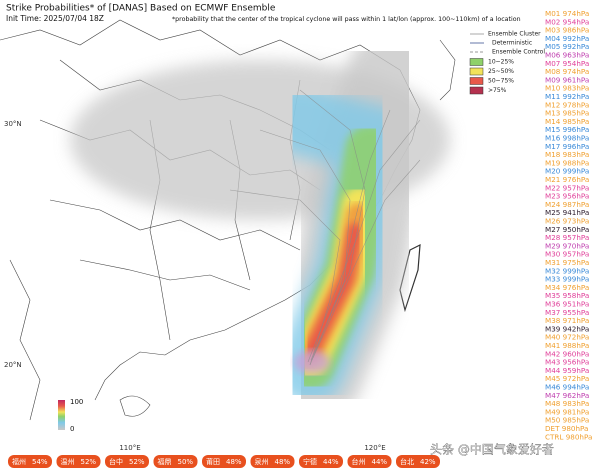 Image resolution: width=600 pixels, height=470 pixels. Describe the element at coordinates (567, 138) in the screenshot. I see `member-label: M16 998hPa` at that location.